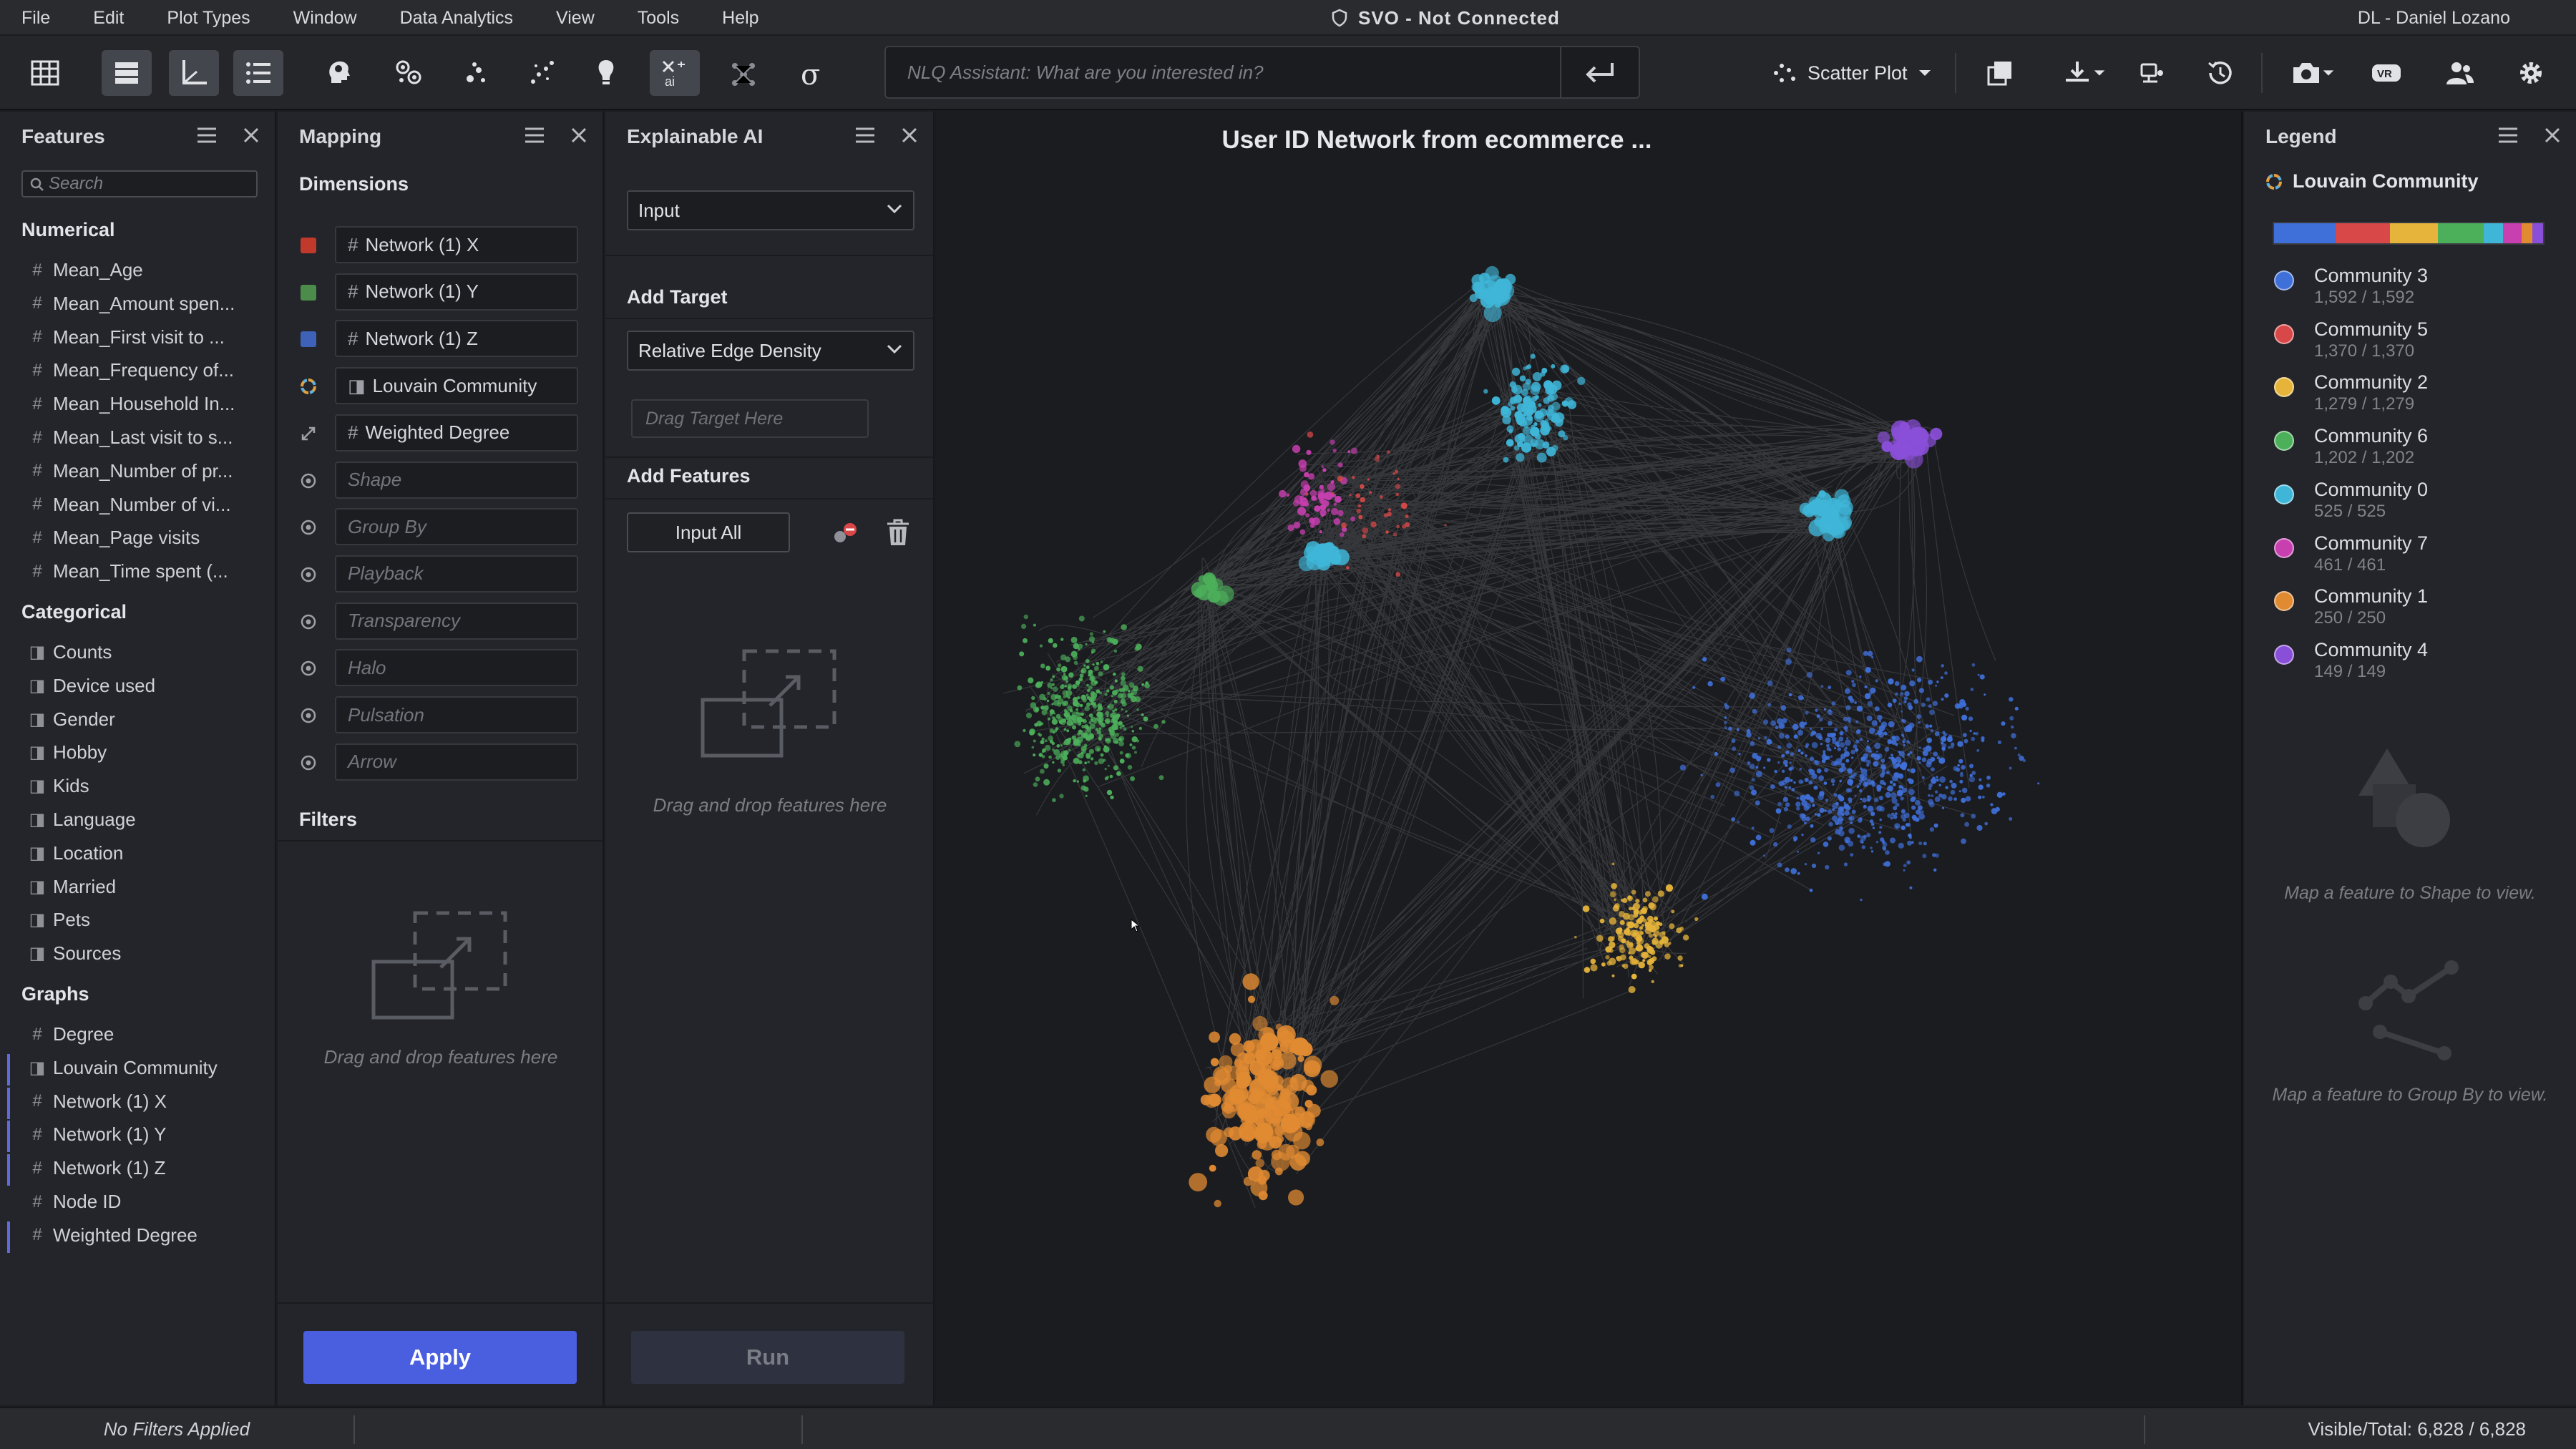 The image size is (2576, 1449). Describe the element at coordinates (97, 1134) in the screenshot. I see `feature-item: # Network (1) Y` at that location.